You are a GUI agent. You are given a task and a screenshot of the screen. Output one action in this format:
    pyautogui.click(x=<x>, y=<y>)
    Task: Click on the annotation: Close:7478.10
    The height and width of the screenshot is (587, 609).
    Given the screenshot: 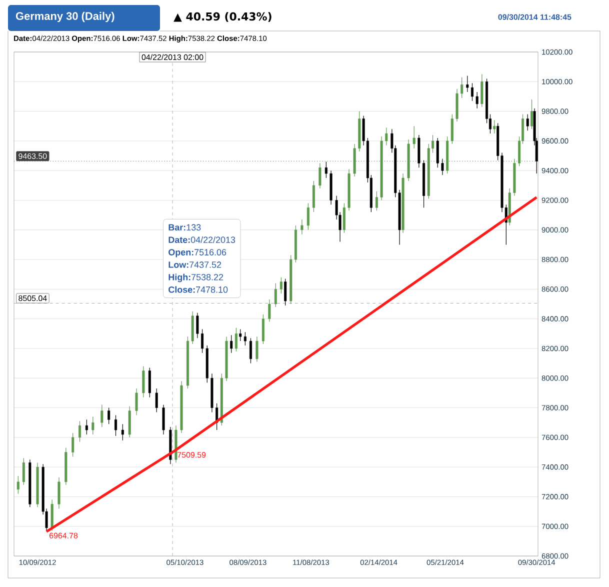 What is the action you would take?
    pyautogui.click(x=198, y=289)
    